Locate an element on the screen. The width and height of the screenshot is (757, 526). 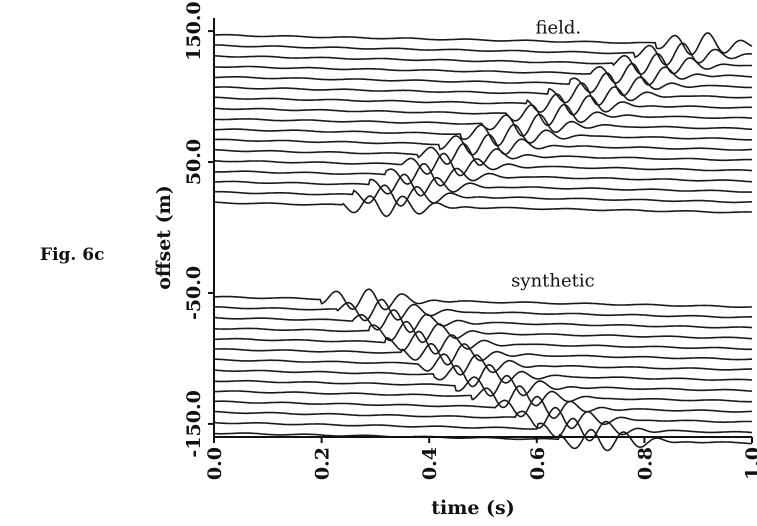
figure-label: Fig. 6c is located at coordinates (72, 255).